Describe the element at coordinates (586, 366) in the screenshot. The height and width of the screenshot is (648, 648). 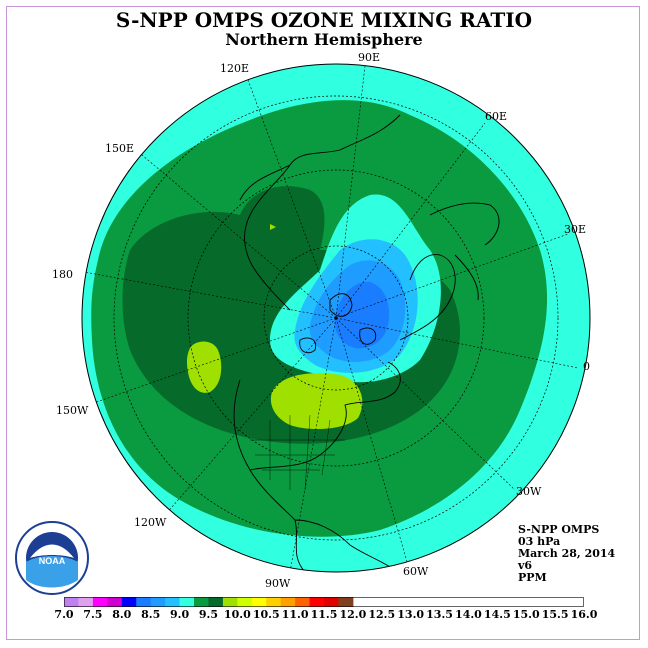
I see `lon-label-0: 0` at that location.